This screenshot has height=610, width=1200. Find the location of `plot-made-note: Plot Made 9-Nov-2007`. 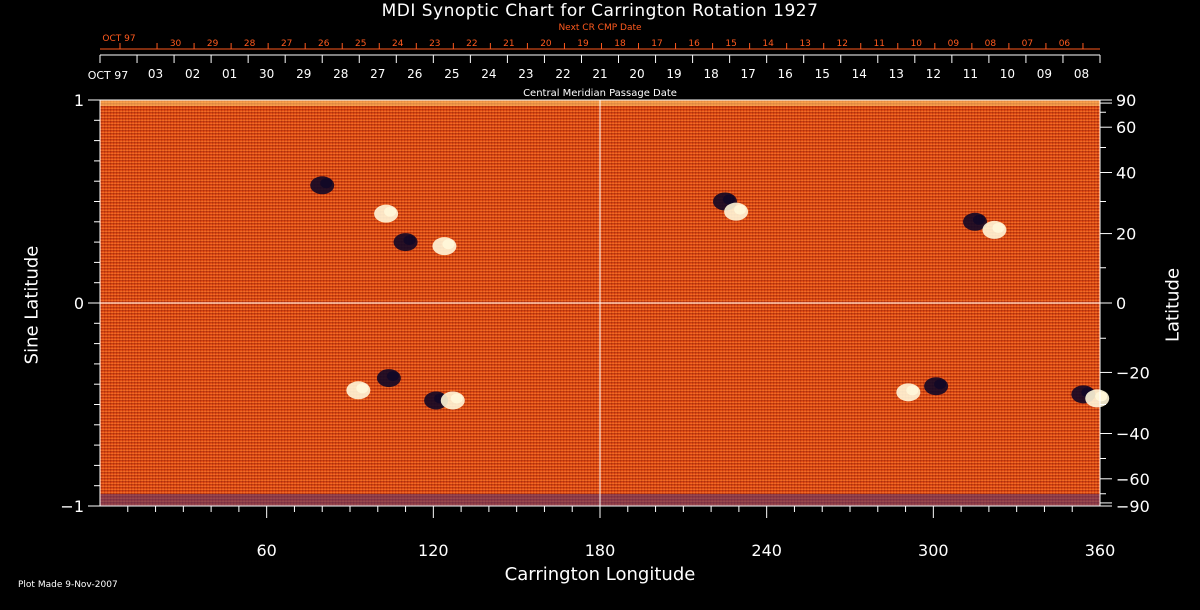

plot-made-note: Plot Made 9-Nov-2007 is located at coordinates (68, 585).